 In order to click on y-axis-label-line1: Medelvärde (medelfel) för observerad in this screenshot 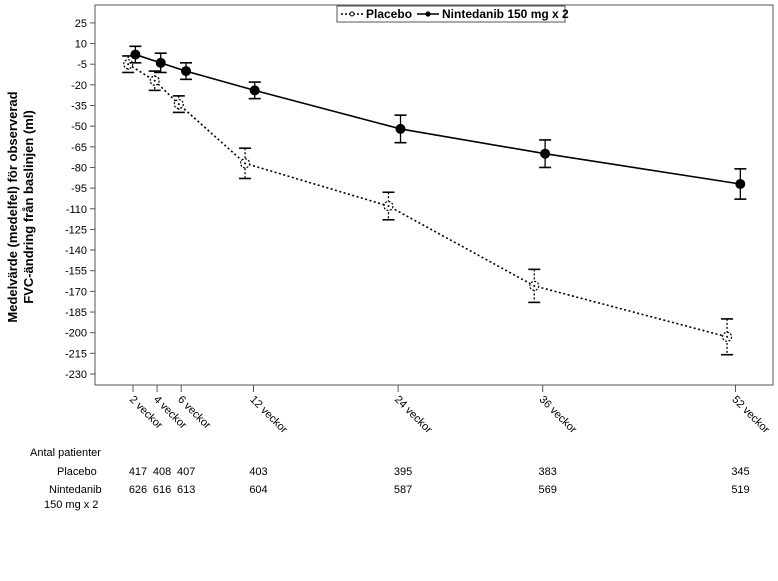, I will do `click(12, 206)`.